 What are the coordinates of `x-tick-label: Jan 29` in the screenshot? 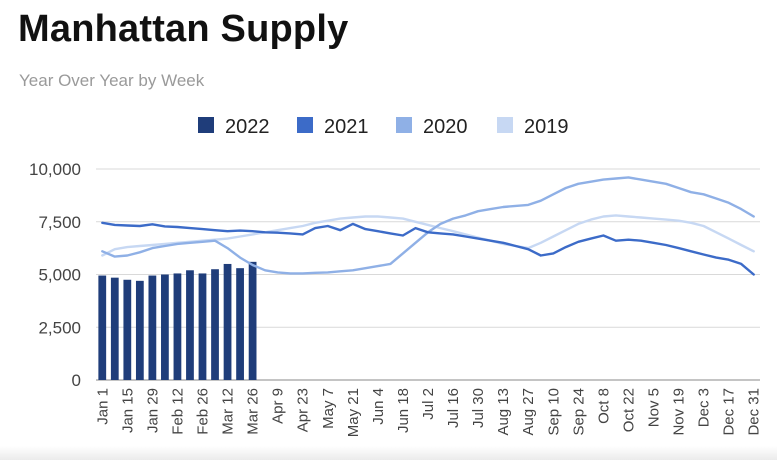 It's located at (152, 410).